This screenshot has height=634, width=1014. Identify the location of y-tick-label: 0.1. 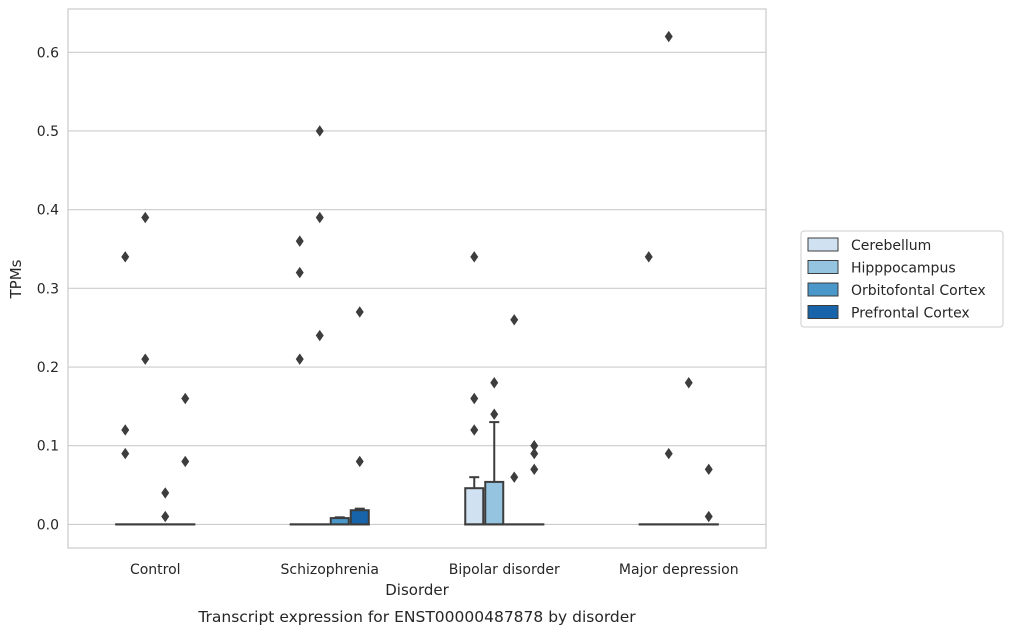
(48, 447).